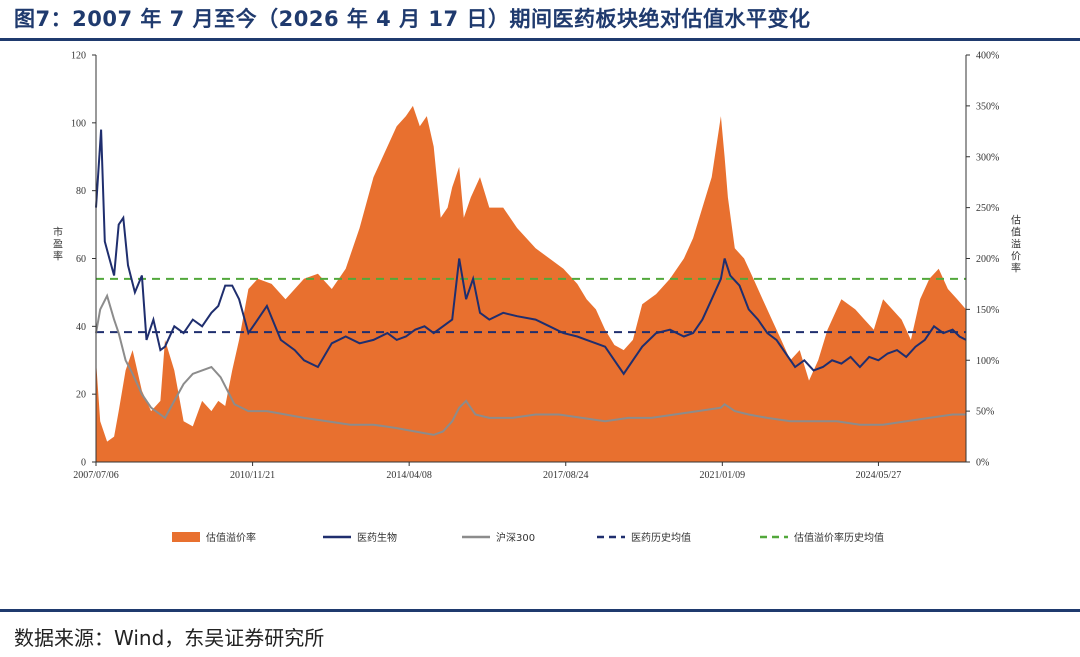 This screenshot has width=1080, height=657. Describe the element at coordinates (377, 537) in the screenshot. I see `legend-label: 医药生物` at that location.